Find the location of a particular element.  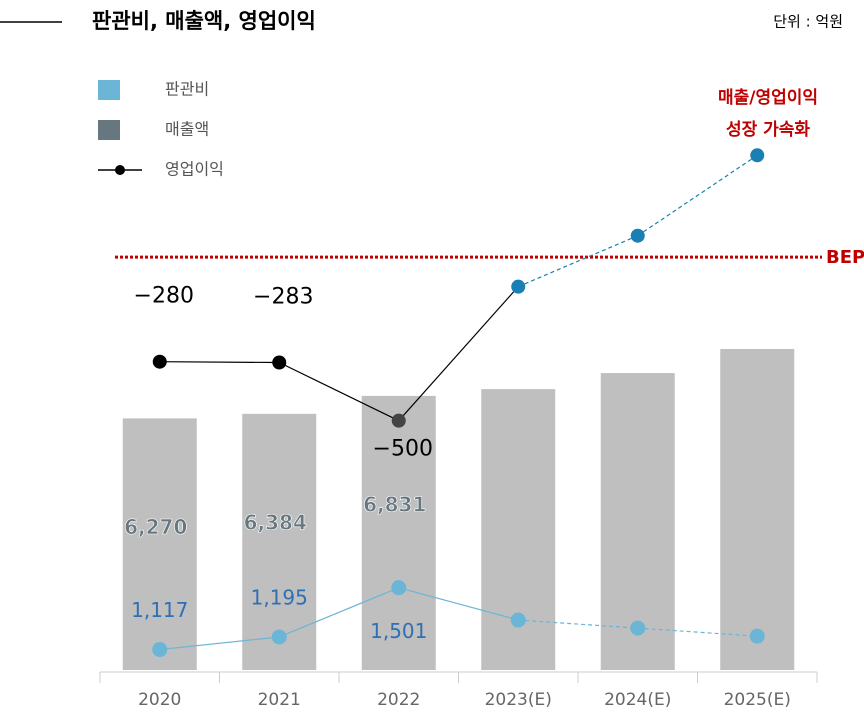

x-tick-label: 2021 is located at coordinates (279, 700).